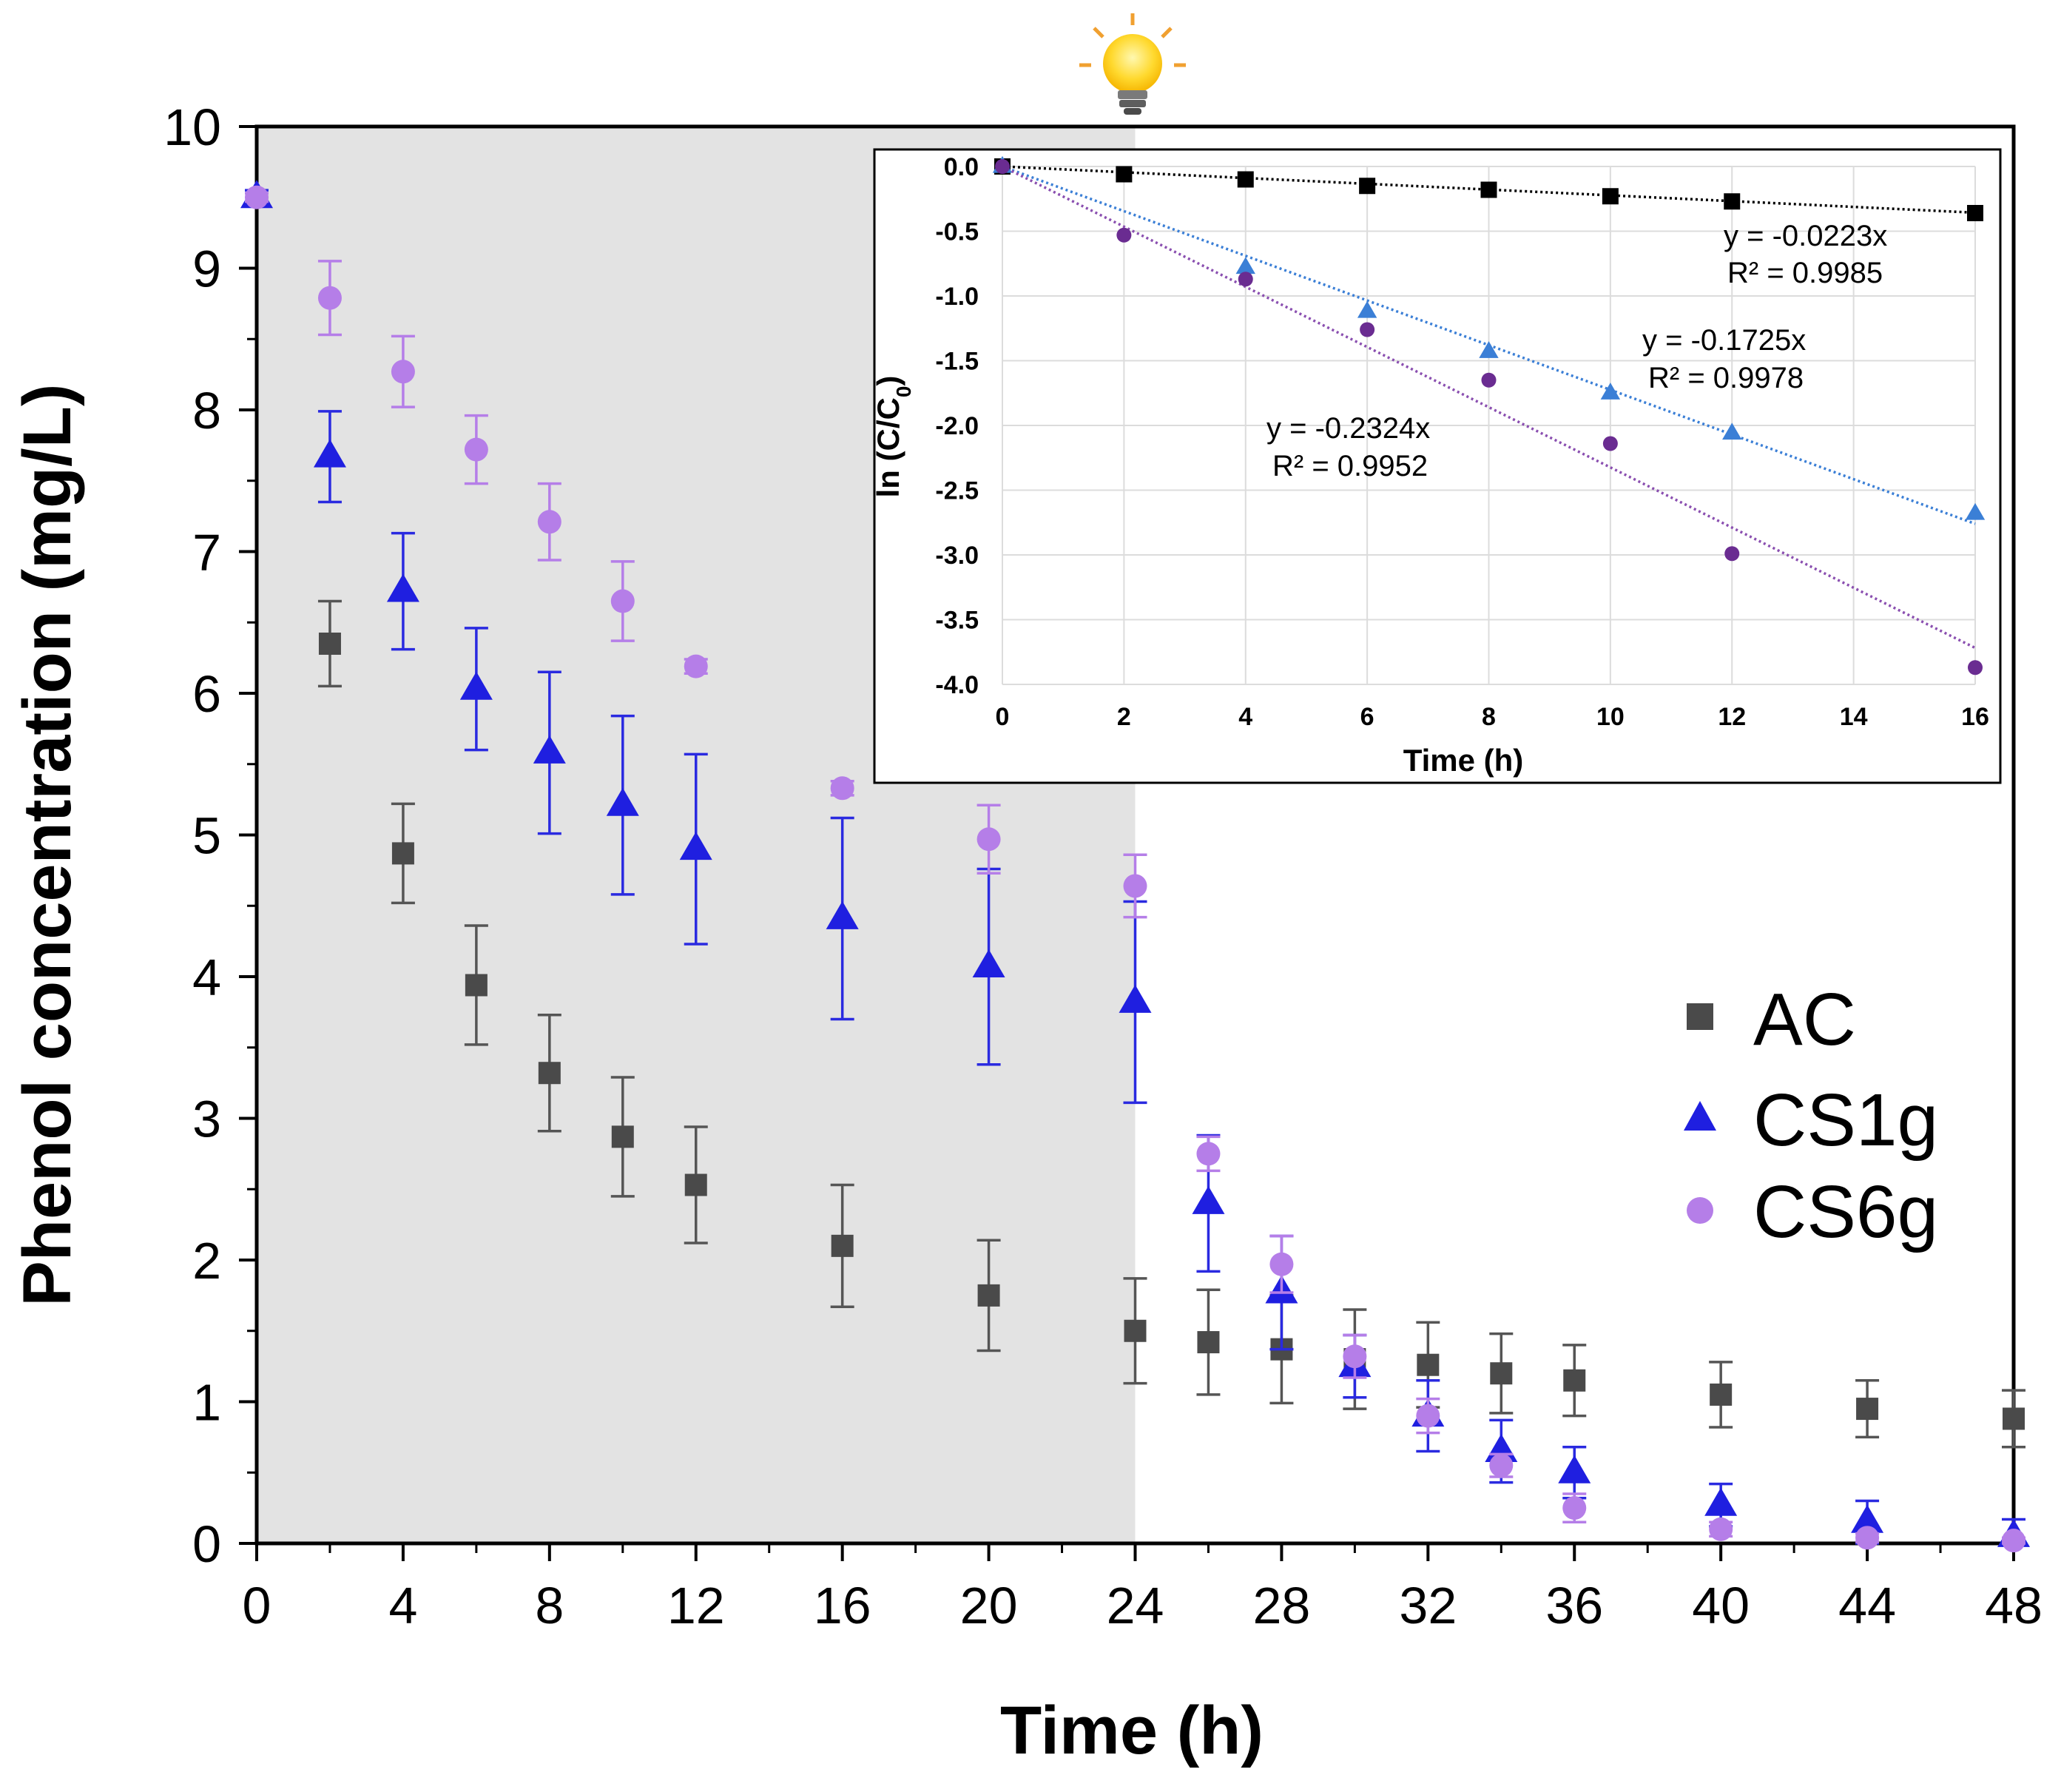 The image size is (2061, 1792). I want to click on x-tick-label: 20, so click(989, 1605).